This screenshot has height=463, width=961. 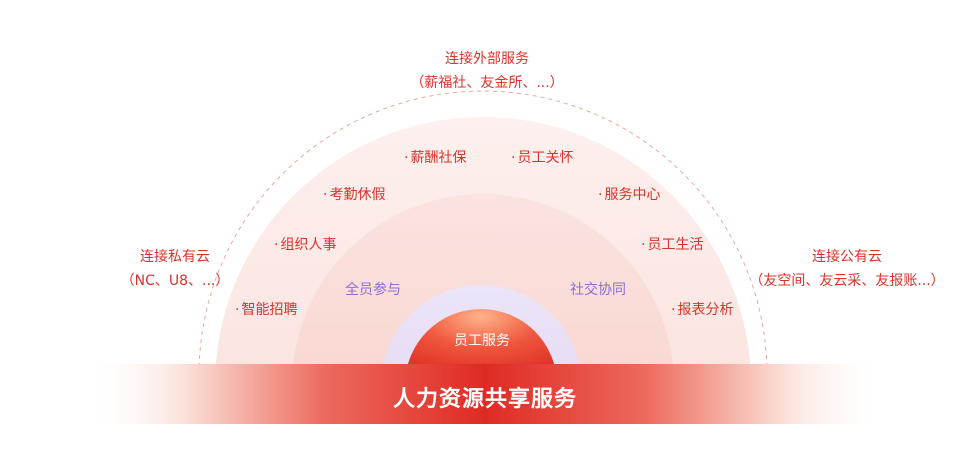 What do you see at coordinates (847, 281) in the screenshot?
I see `connection-right-detail: （友空间、友云采、友报账...）` at bounding box center [847, 281].